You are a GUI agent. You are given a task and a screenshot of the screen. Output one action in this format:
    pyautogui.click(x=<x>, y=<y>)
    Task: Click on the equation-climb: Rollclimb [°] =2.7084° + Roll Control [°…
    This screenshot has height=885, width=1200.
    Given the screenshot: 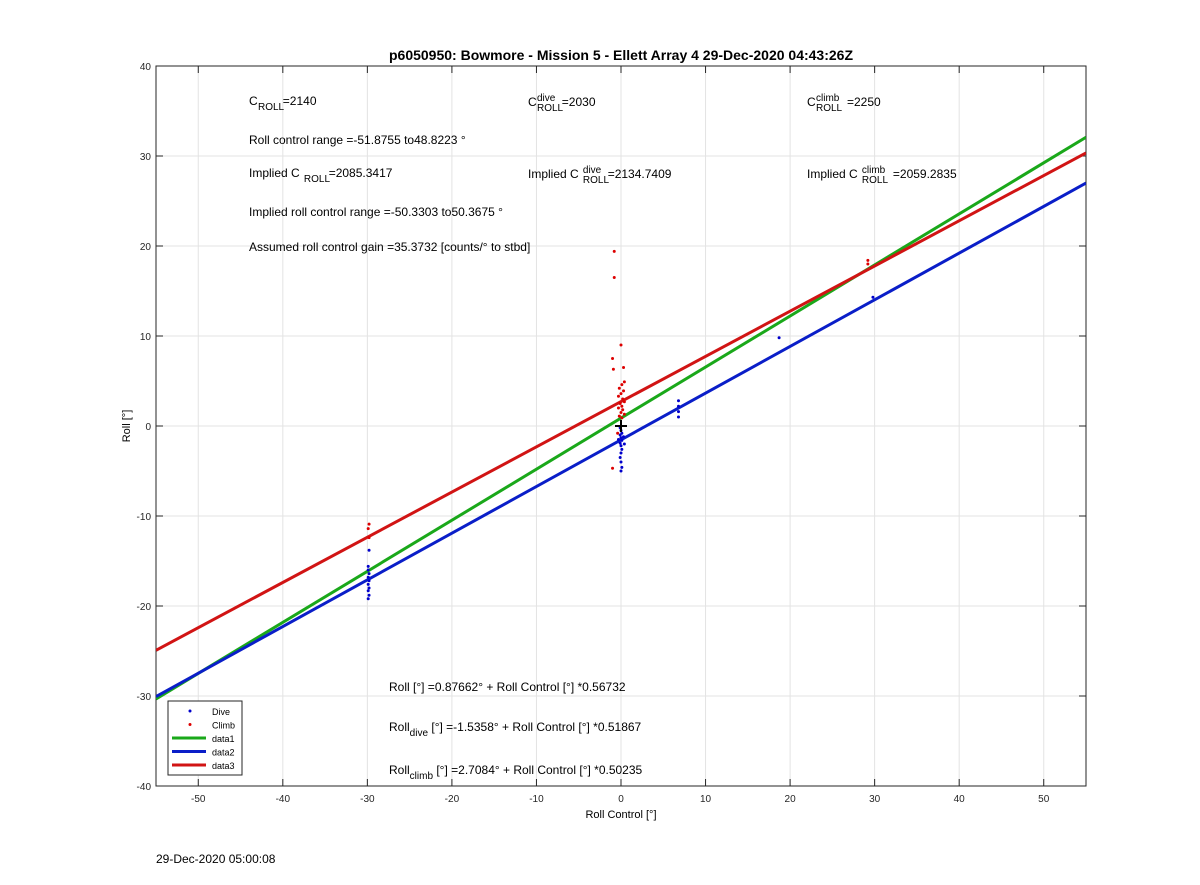 What is the action you would take?
    pyautogui.click(x=516, y=772)
    